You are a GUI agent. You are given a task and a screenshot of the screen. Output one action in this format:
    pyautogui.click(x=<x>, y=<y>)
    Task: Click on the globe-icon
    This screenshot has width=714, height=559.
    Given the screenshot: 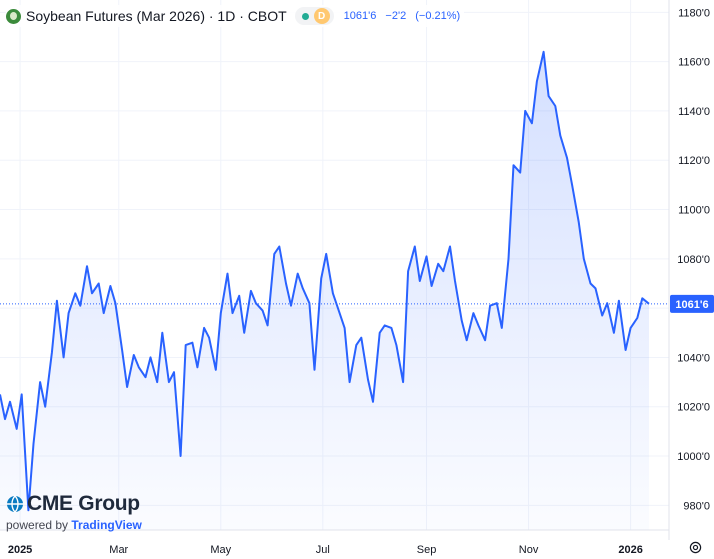 What is the action you would take?
    pyautogui.click(x=15, y=504)
    